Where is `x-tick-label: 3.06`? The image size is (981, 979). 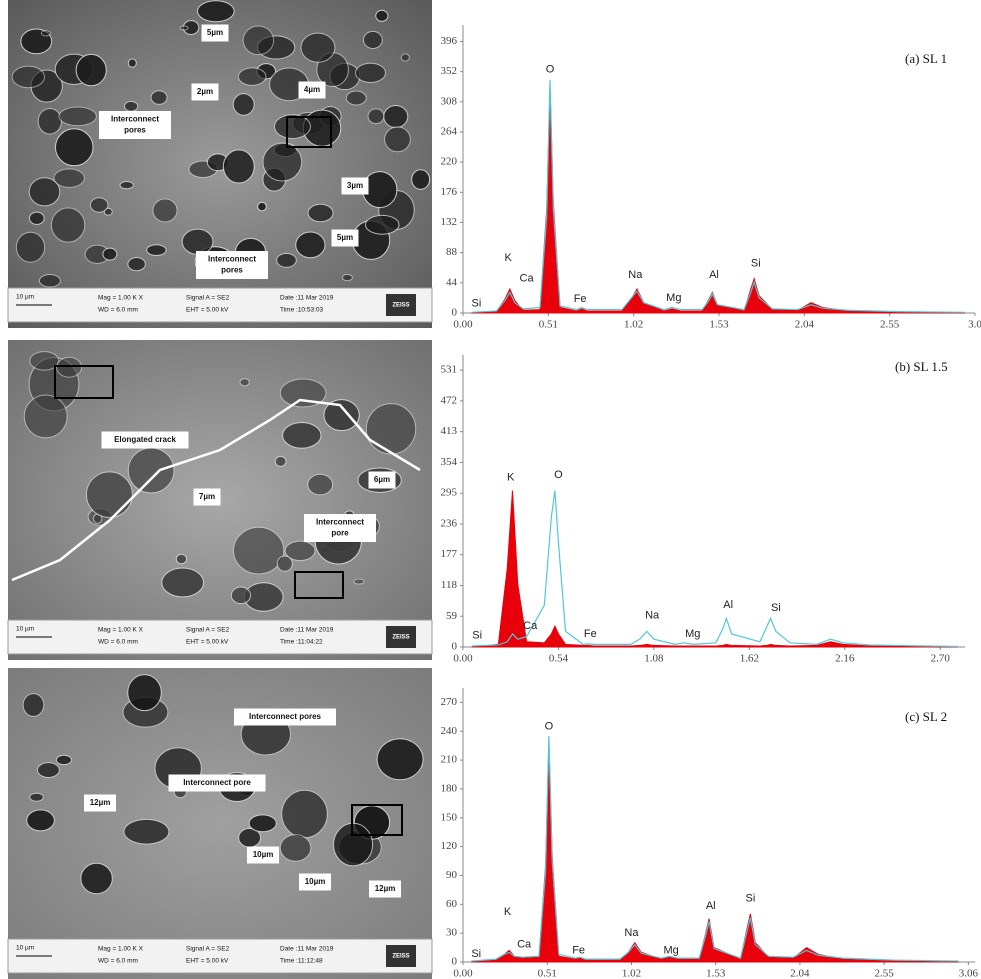 x-tick-label: 3.06 is located at coordinates (969, 973).